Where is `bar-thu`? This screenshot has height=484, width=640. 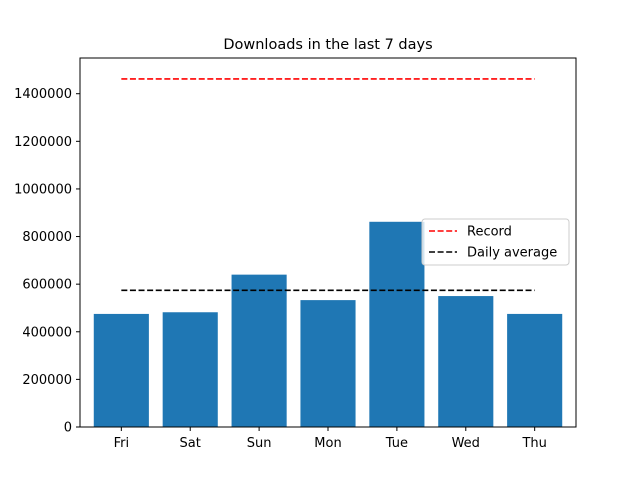 bar-thu is located at coordinates (535, 370).